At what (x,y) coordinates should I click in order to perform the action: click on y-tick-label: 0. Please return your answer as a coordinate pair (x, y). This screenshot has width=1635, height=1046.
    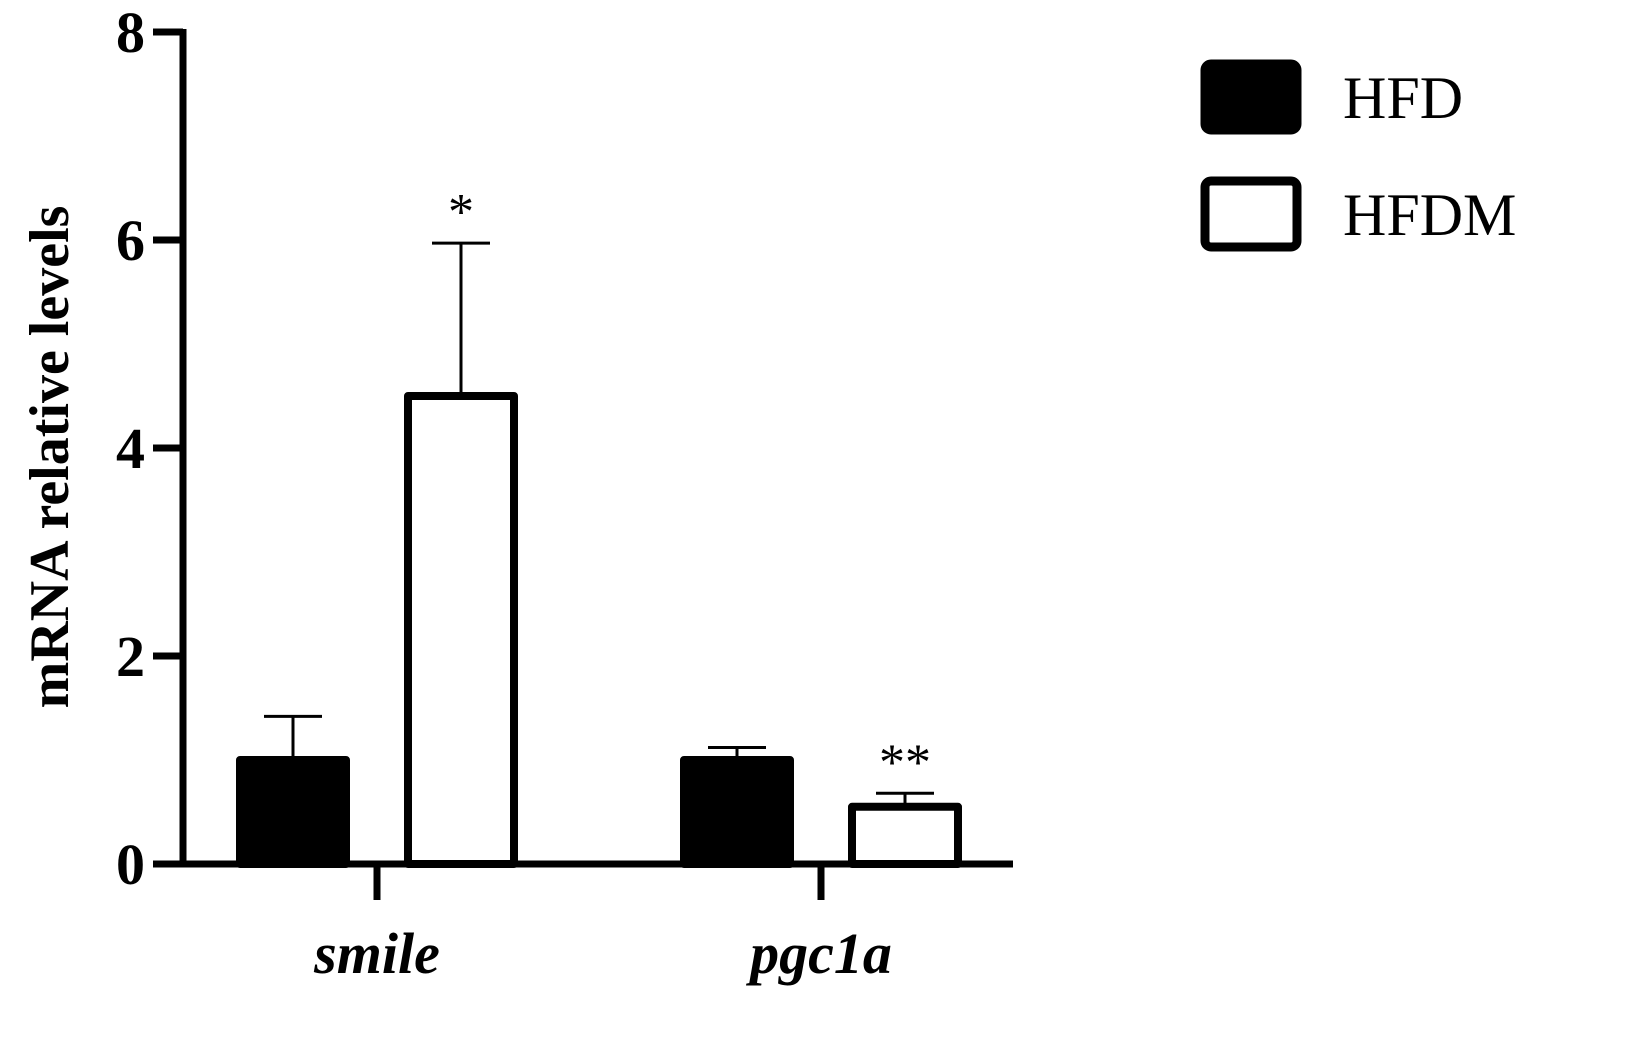
    Looking at the image, I should click on (130, 864).